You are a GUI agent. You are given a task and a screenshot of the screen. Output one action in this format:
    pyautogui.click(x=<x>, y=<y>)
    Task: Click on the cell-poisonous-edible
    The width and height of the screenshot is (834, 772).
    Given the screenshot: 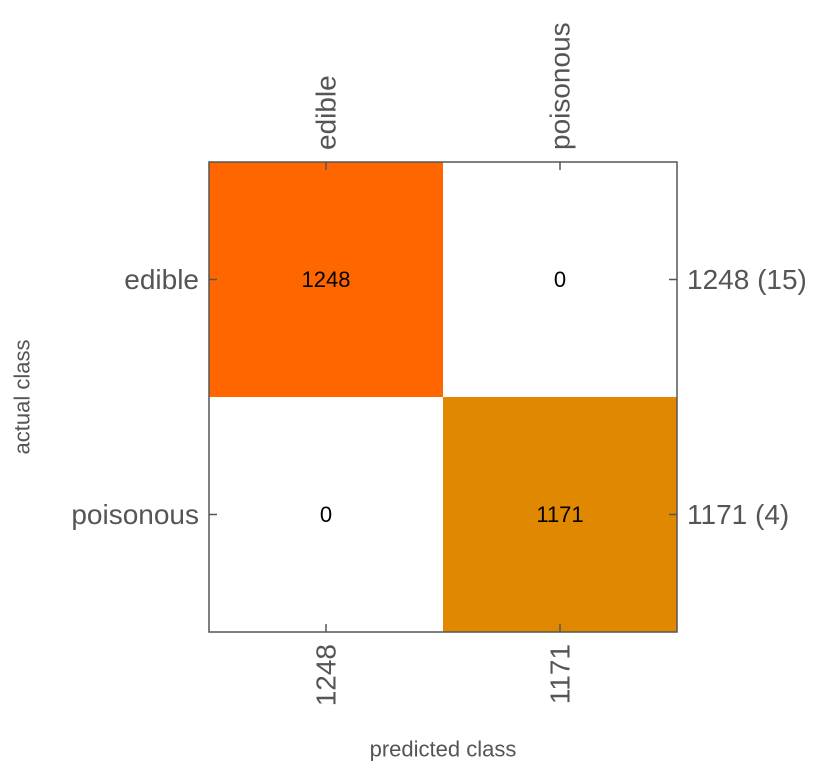 What is the action you would take?
    pyautogui.click(x=326, y=514)
    